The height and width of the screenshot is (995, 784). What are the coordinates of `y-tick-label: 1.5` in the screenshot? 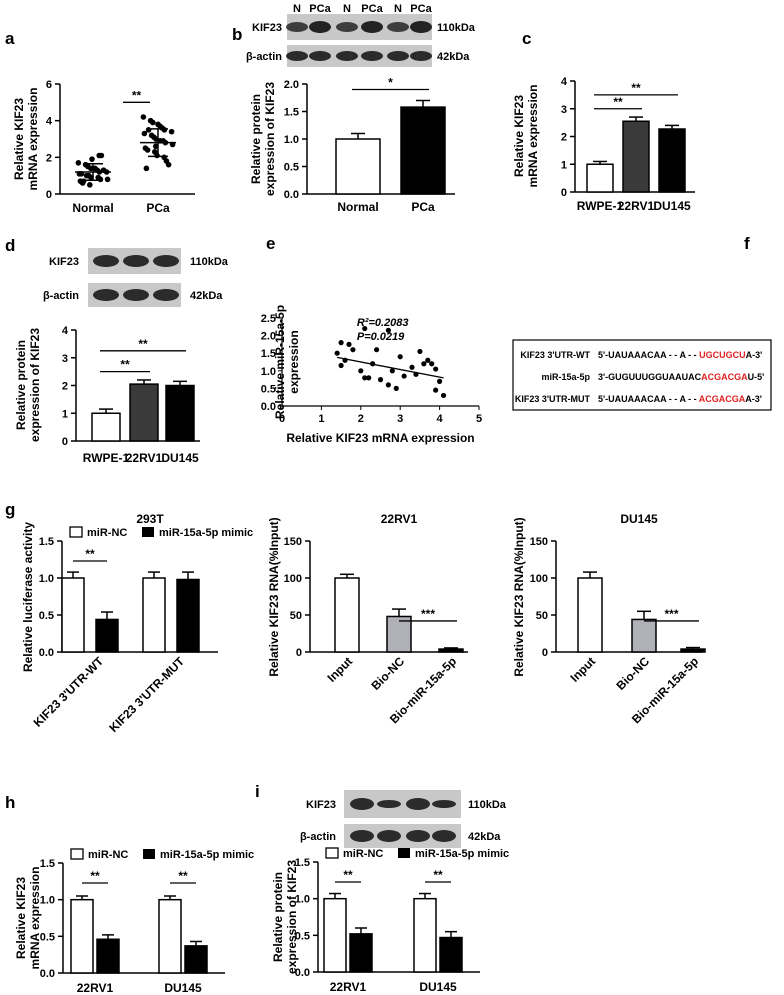 It's located at (47, 864).